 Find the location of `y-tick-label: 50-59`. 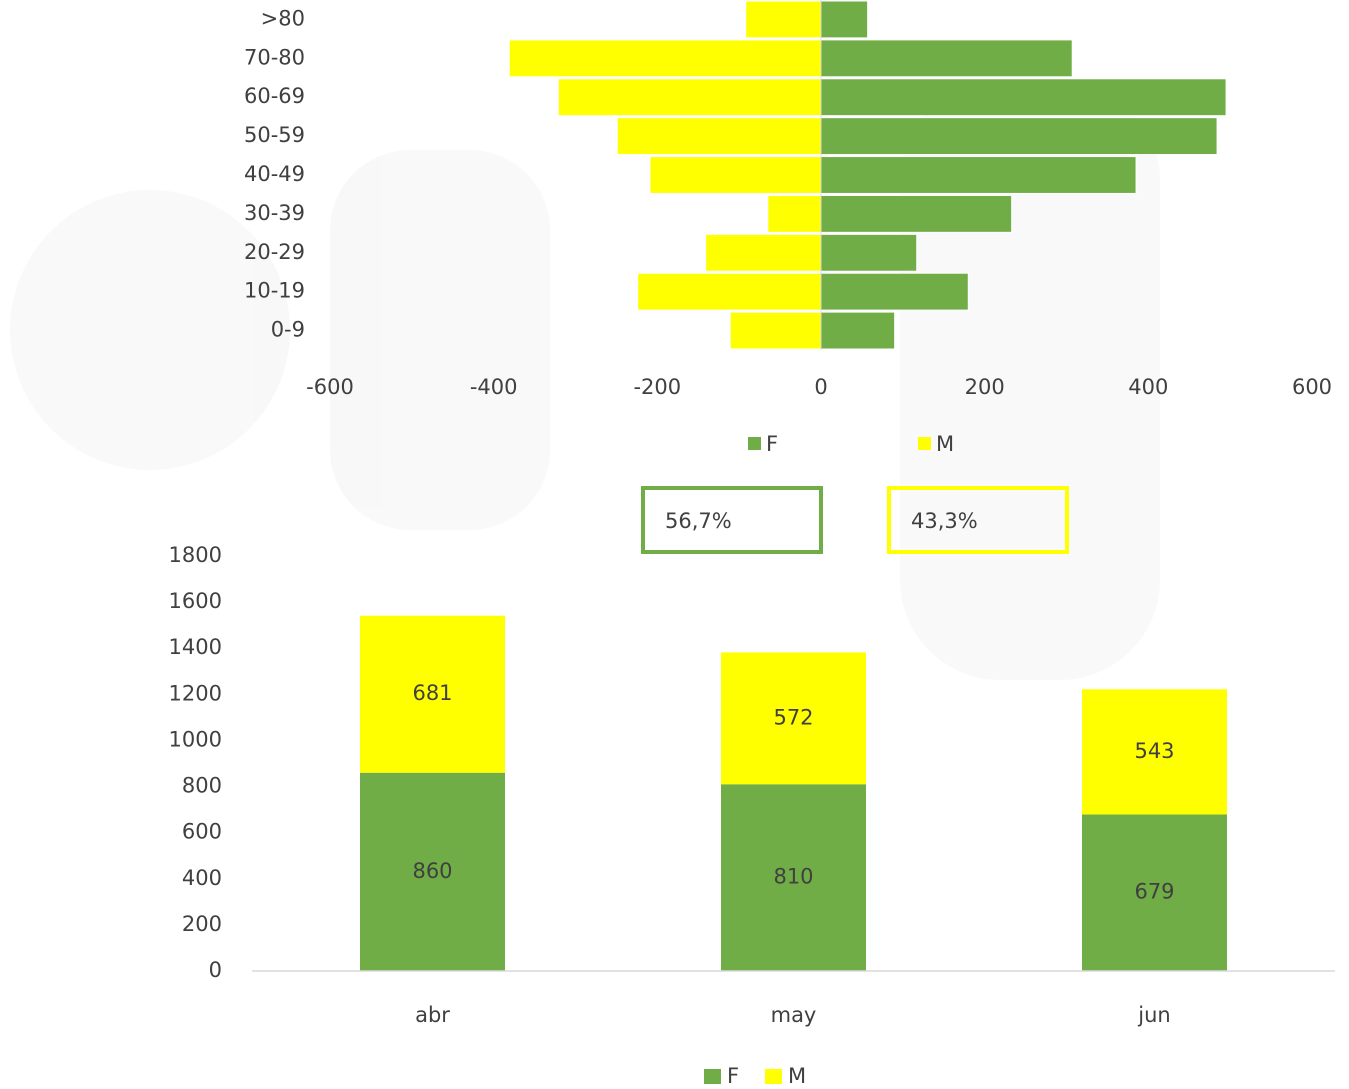

y-tick-label: 50-59 is located at coordinates (274, 135).